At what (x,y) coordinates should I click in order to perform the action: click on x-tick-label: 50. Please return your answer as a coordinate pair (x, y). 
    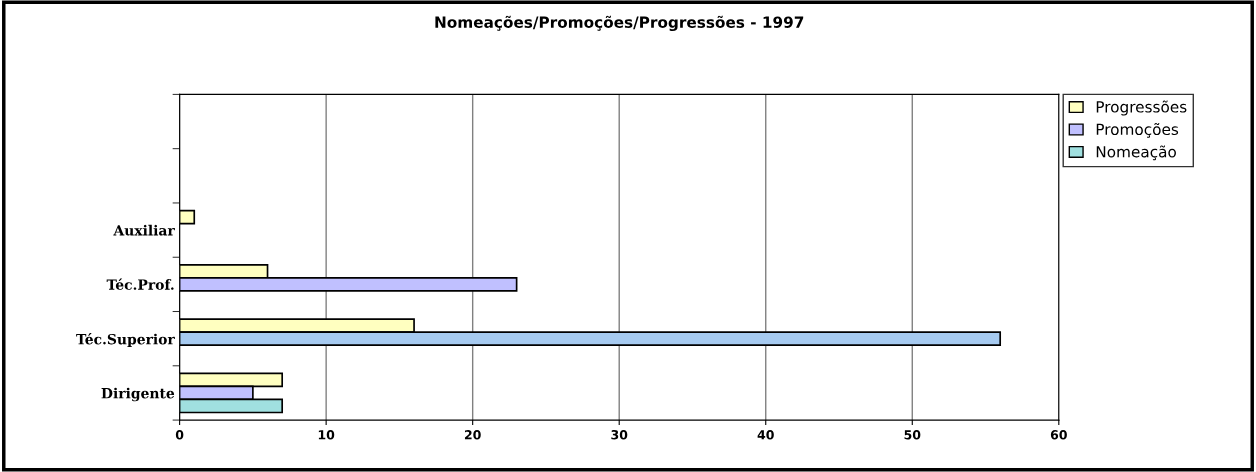
    Looking at the image, I should click on (912, 435).